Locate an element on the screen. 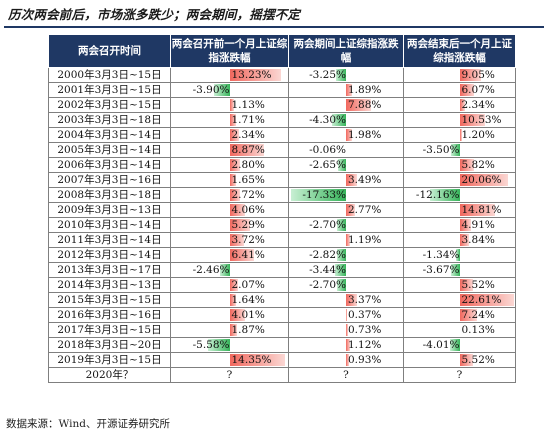 The image size is (550, 438). before-month-cell: 2.34% is located at coordinates (229, 135).